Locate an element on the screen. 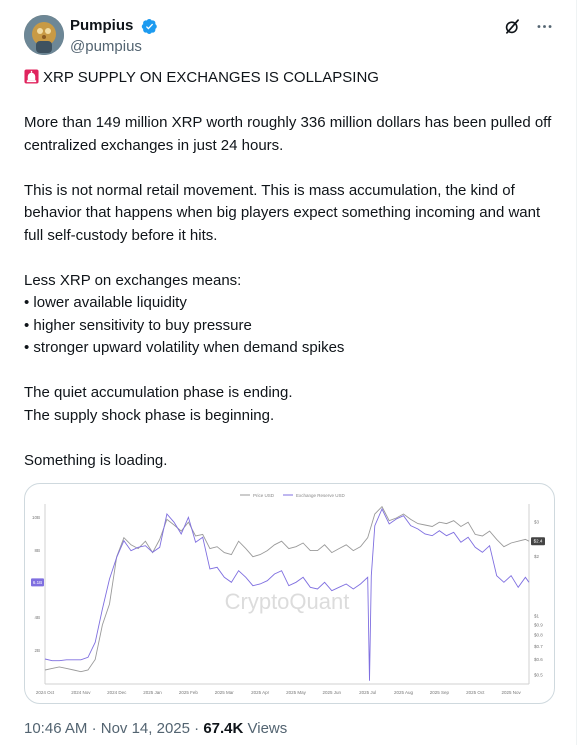 This screenshot has width=577, height=745. x-tick-label: 2025 Jan is located at coordinates (152, 692).